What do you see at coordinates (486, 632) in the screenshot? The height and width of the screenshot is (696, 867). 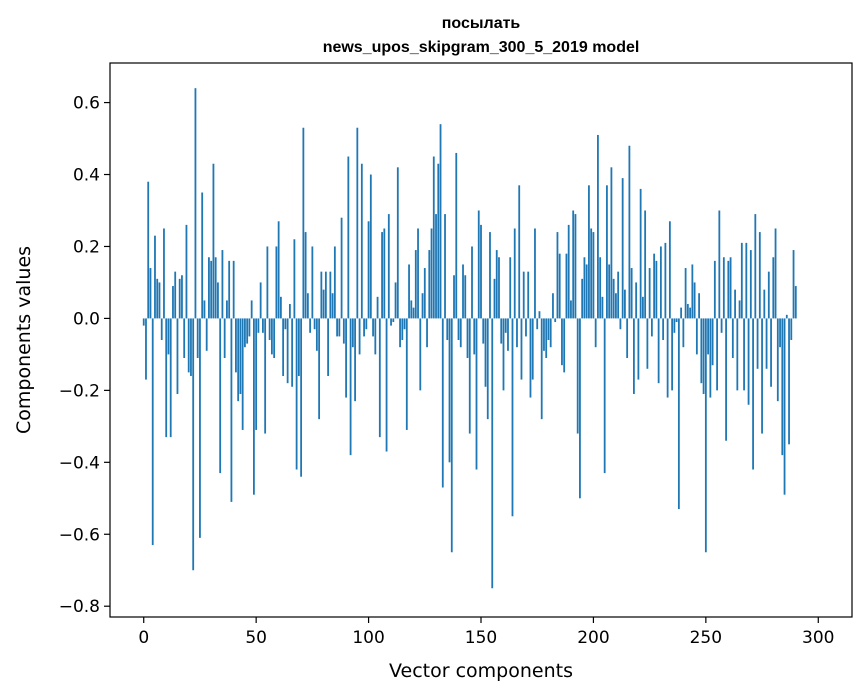 I see `x-axis: 0 50 100 150 200 250 300` at bounding box center [486, 632].